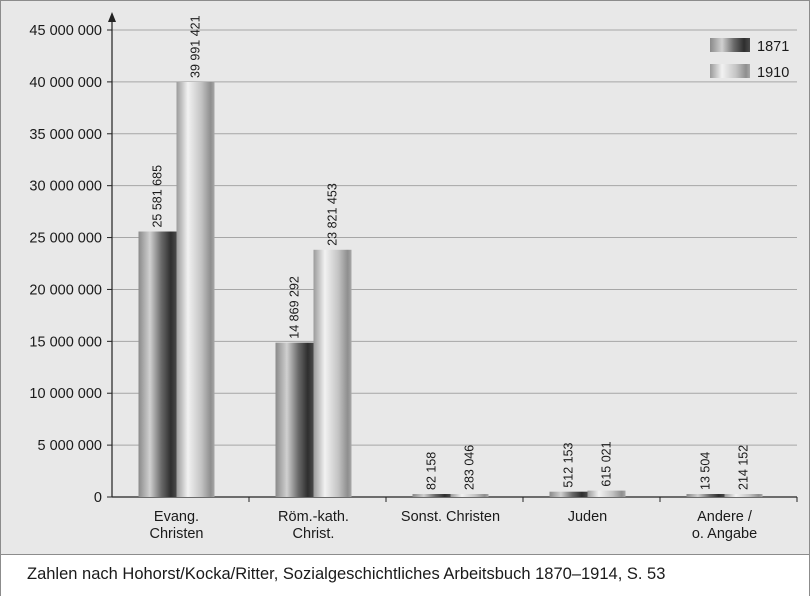  I want to click on category-label: Christ., so click(314, 534).